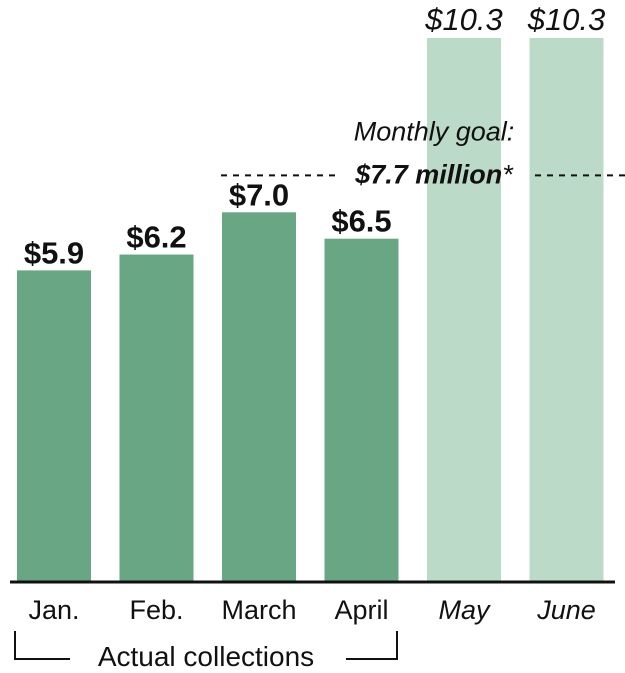 Image resolution: width=625 pixels, height=673 pixels. I want to click on bar-april, so click(361, 410).